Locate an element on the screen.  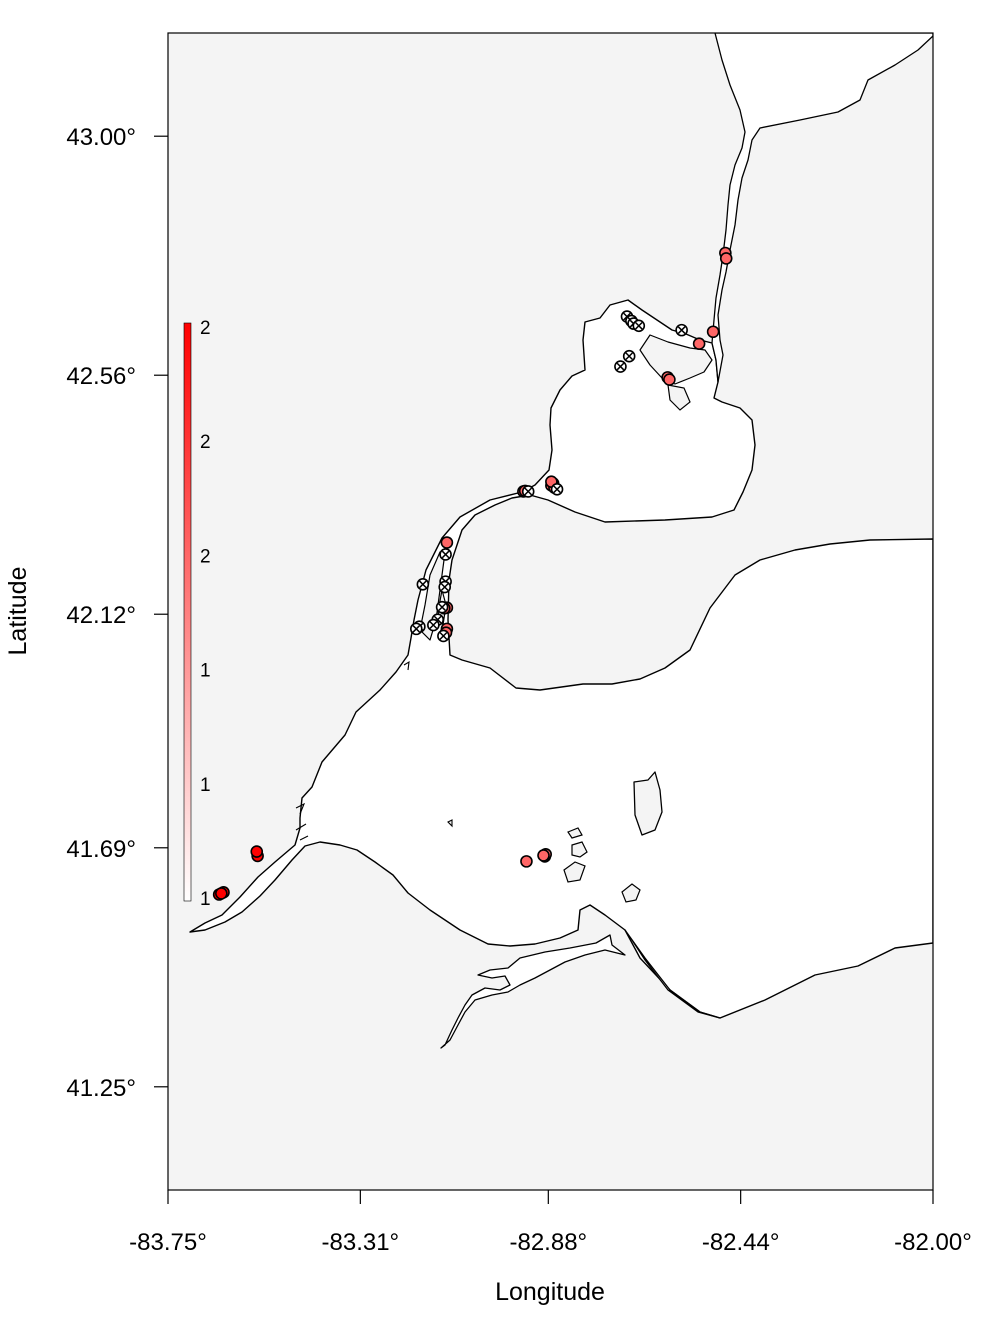
y-axis: 43.00° 42.56° 42.12° 41.69° 41.25° is located at coordinates (117, 613).